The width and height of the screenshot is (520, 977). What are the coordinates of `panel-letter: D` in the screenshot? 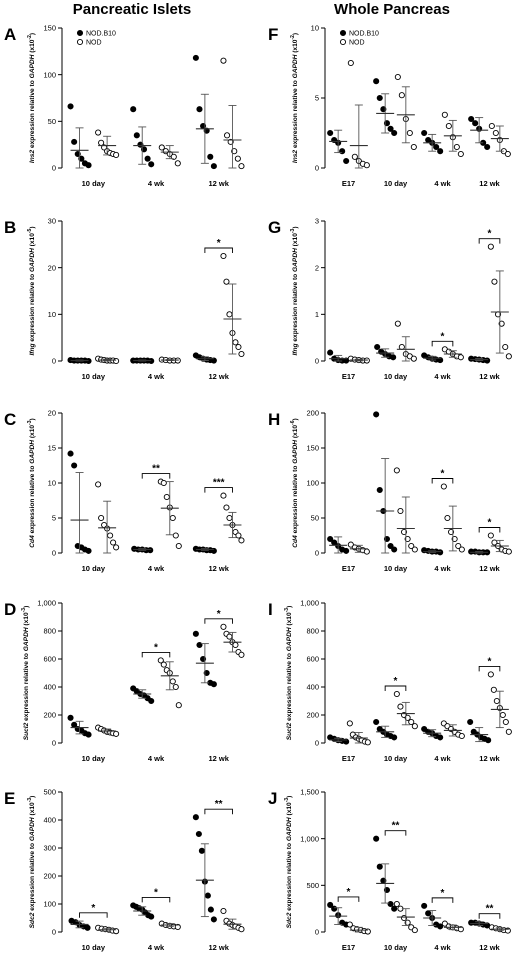 It's located at (10, 609).